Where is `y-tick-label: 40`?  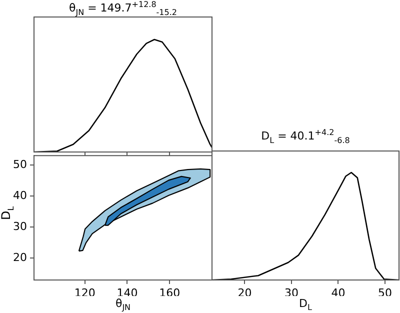 y-tick-label: 40 is located at coordinates (20, 195).